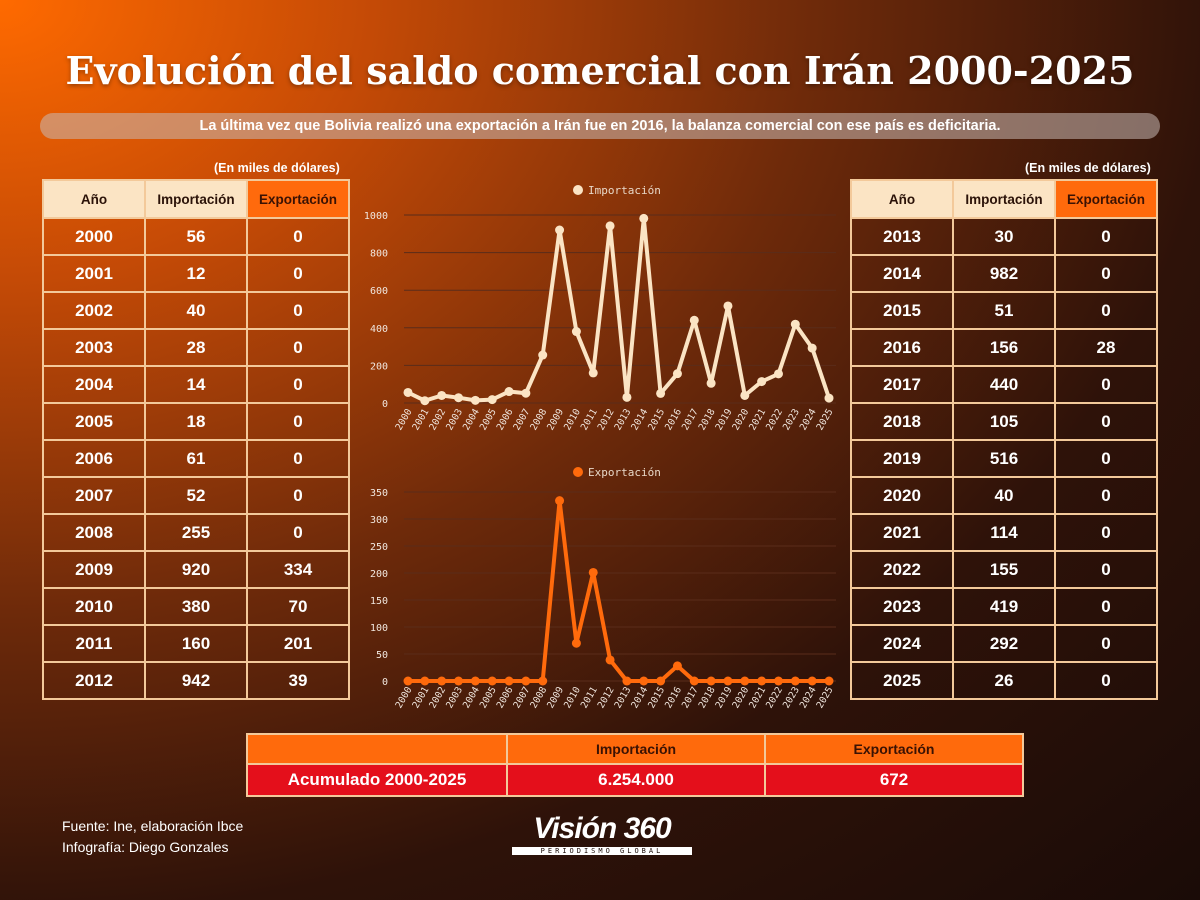  Describe the element at coordinates (624, 190) in the screenshot. I see `legend-label: Importación` at that location.